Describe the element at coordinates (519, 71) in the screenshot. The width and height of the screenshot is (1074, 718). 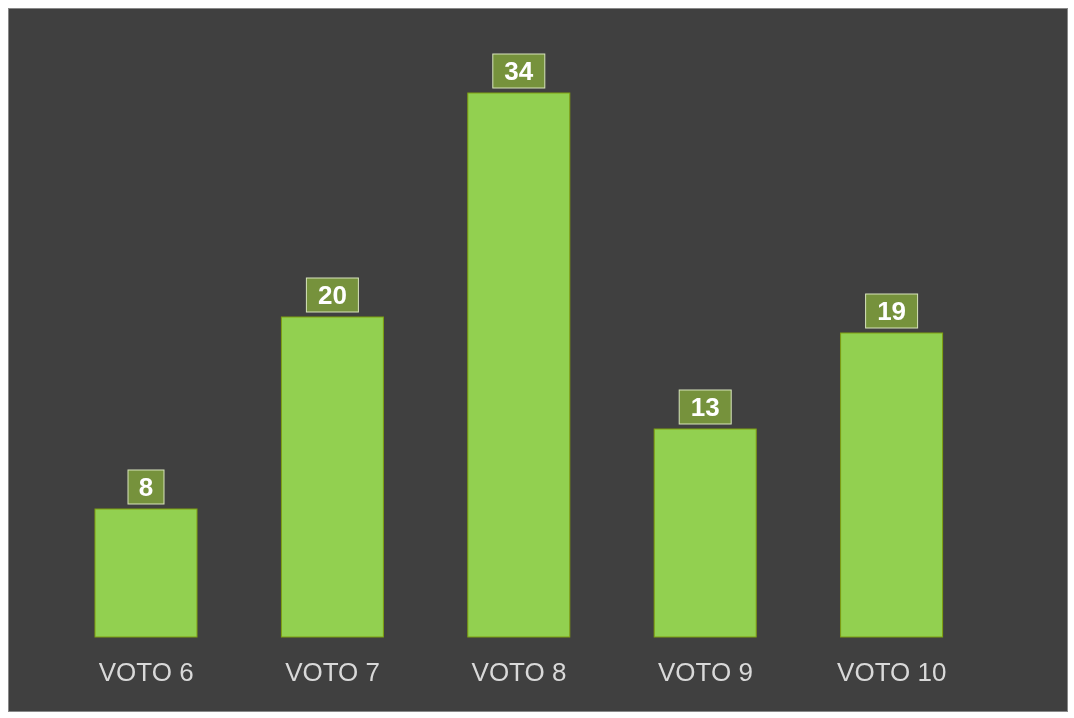
I see `data-label: 34` at that location.